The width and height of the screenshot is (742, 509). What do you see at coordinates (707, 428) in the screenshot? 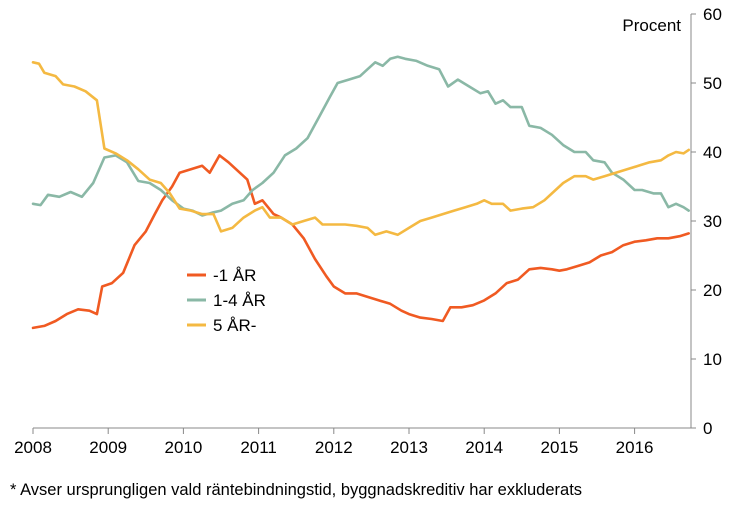
I see `y-tick-label: 0` at bounding box center [707, 428].